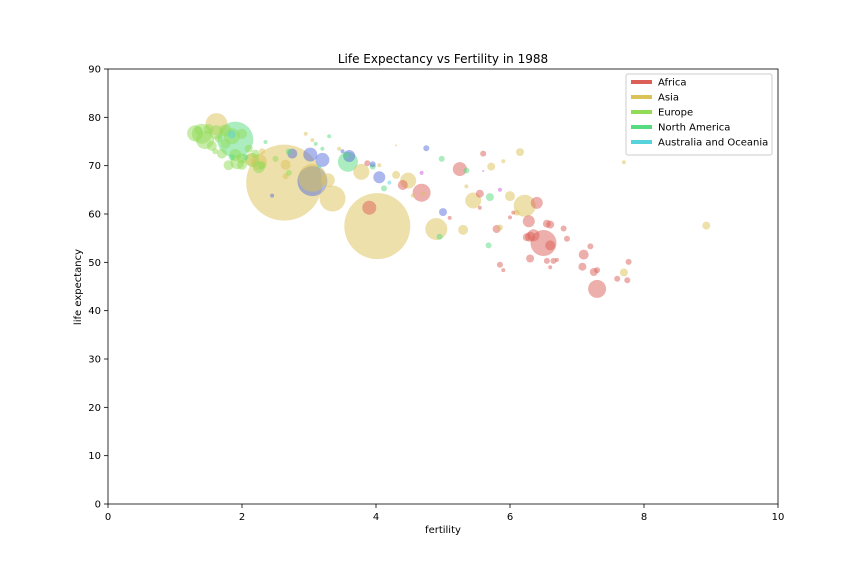  I want to click on legend-label: North America, so click(694, 128).